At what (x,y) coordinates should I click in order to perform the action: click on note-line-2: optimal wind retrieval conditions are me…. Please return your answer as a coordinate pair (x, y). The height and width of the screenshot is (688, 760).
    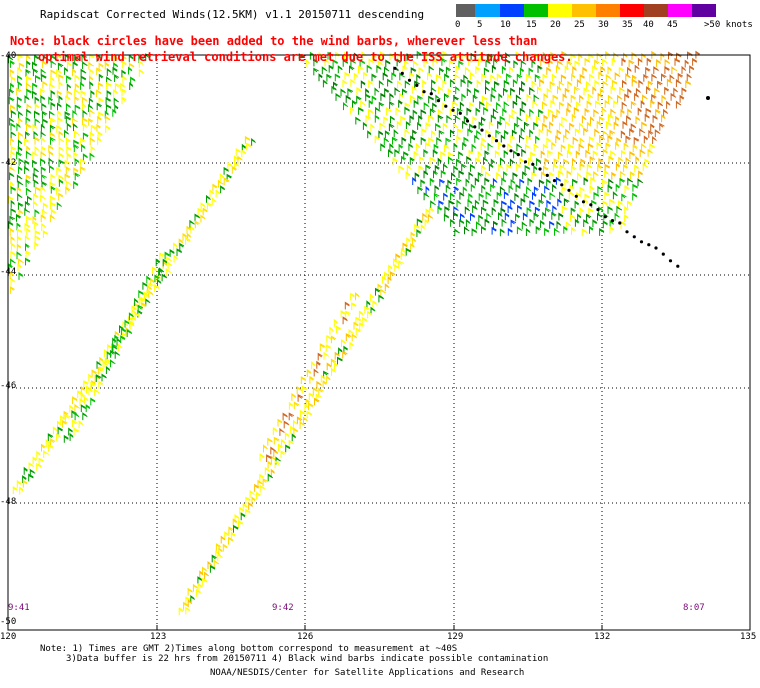
    Looking at the image, I should click on (305, 57).